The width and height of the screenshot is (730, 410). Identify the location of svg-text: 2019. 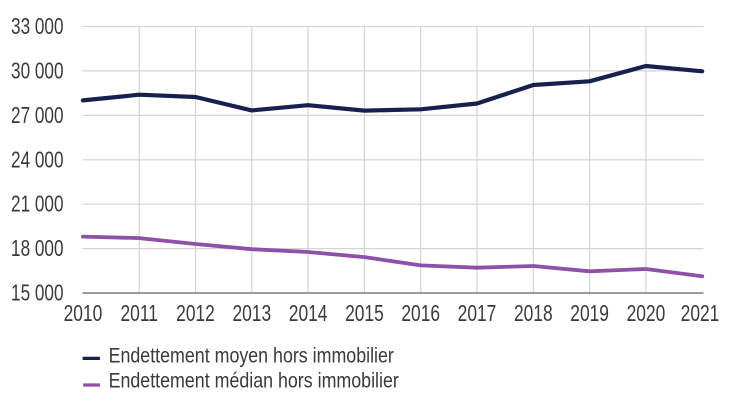
(589, 314).